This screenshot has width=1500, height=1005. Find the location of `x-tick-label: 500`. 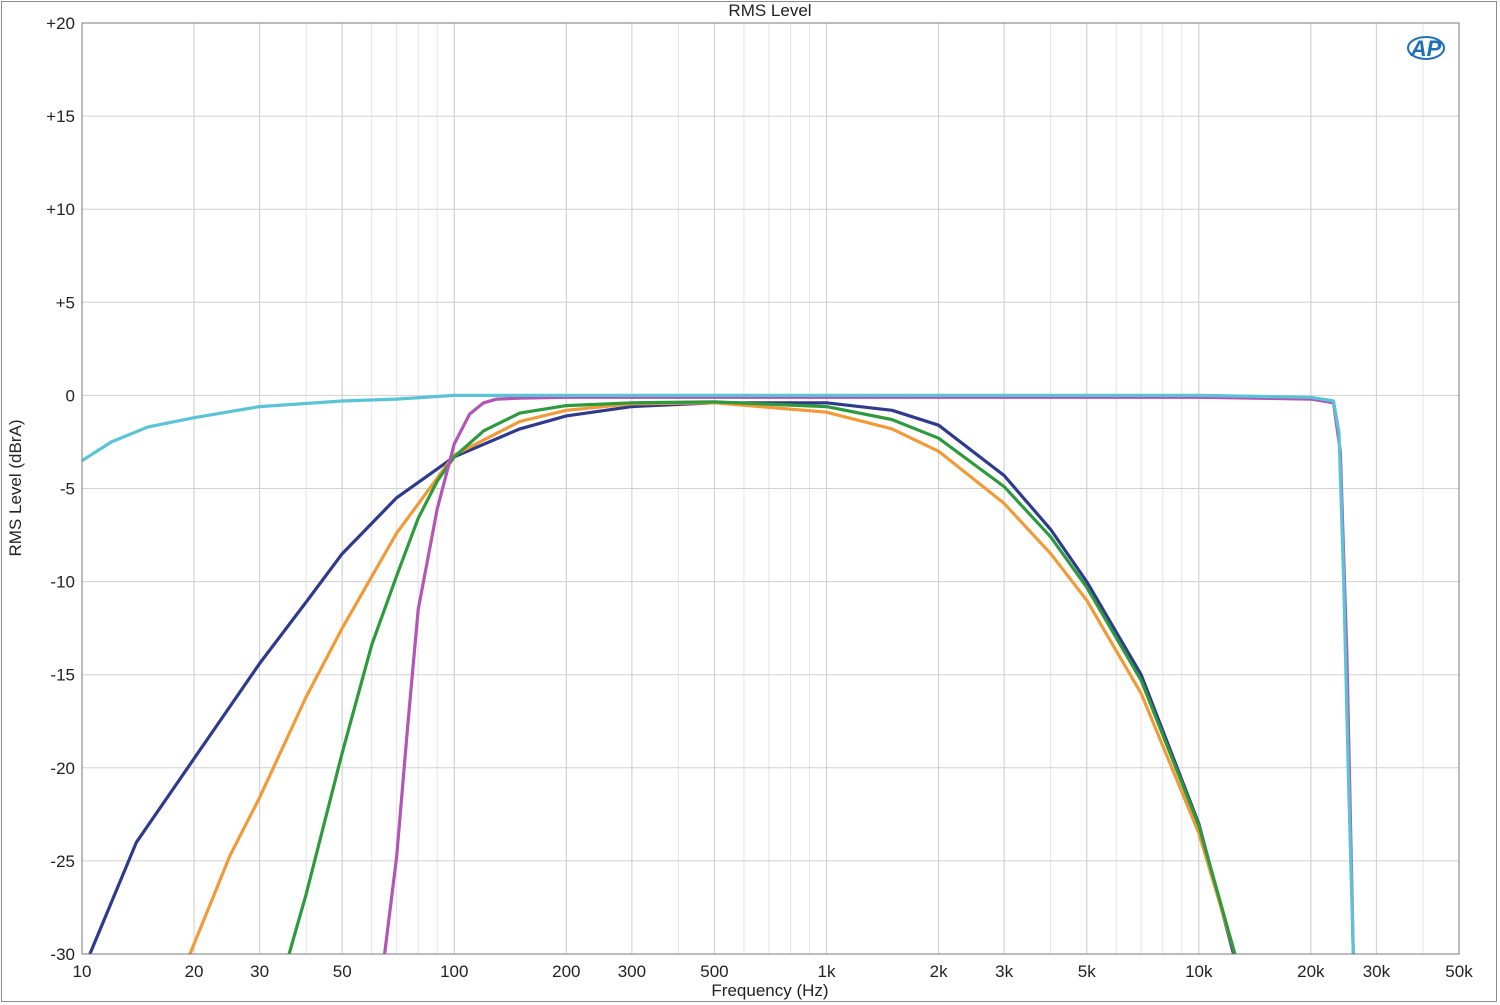

x-tick-label: 500 is located at coordinates (714, 971).